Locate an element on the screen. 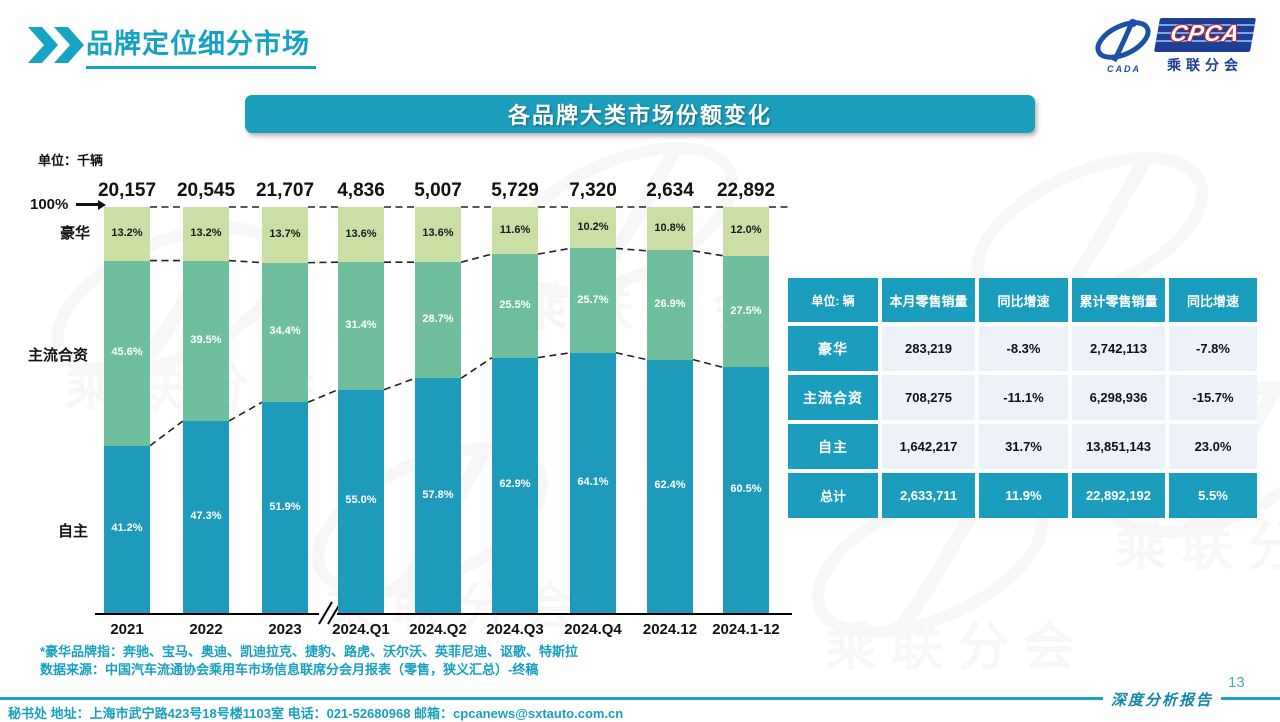 The width and height of the screenshot is (1280, 722). page-title: 品牌定位细分市场 is located at coordinates (201, 45).